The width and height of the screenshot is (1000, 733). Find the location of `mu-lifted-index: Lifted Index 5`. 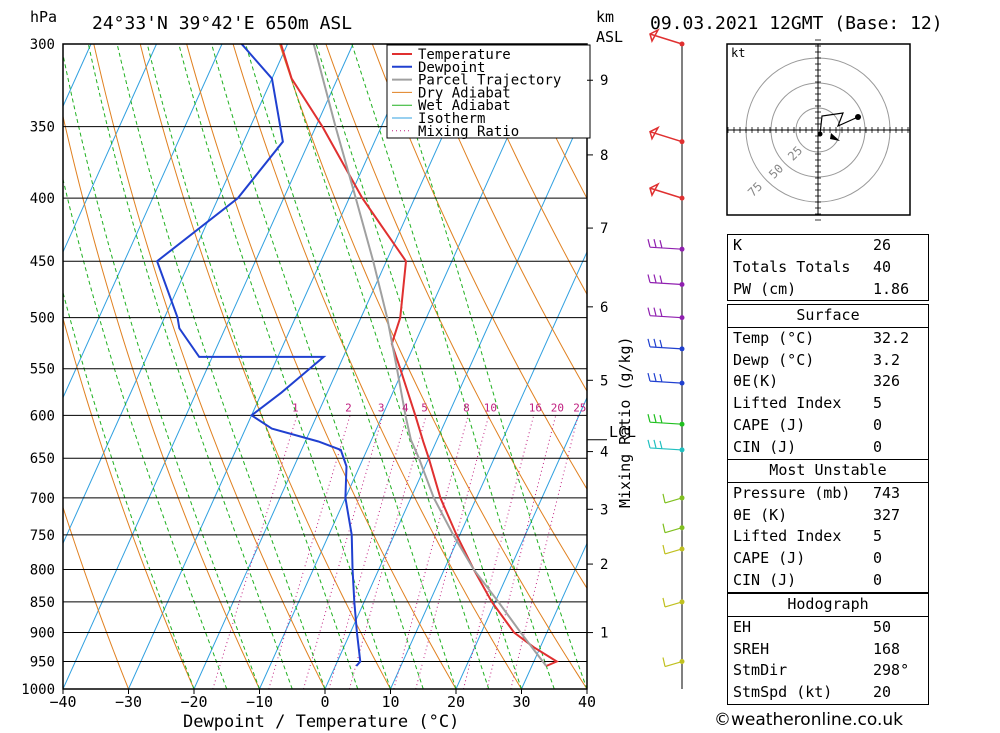

mu-lifted-index: Lifted Index 5 is located at coordinates (808, 536).